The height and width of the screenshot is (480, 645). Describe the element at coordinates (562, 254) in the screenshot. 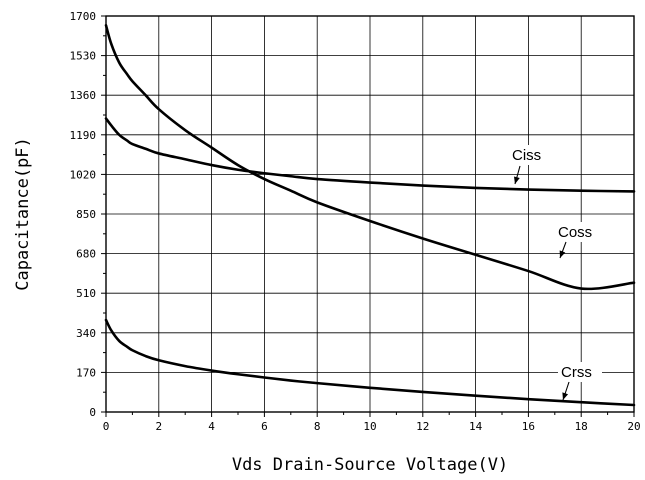

I see `arrowhead-coss` at that location.